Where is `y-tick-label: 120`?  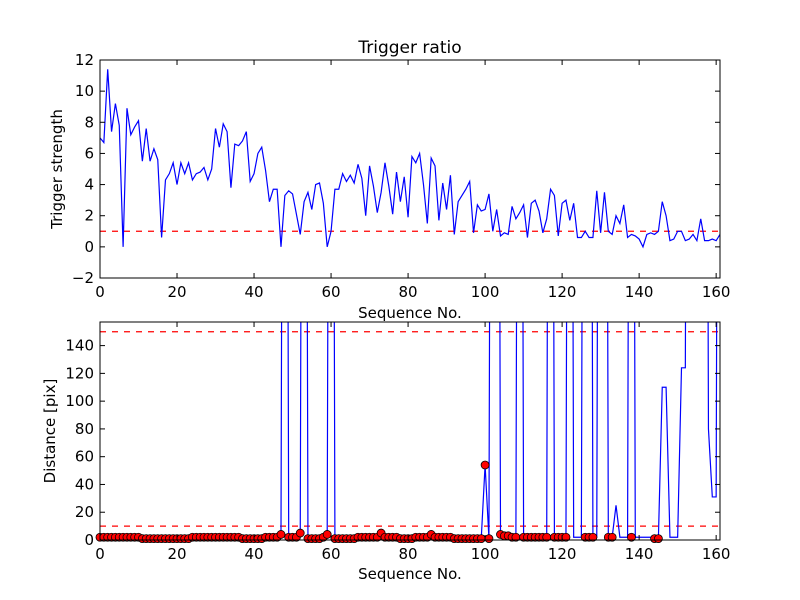 y-tick-label: 120 is located at coordinates (79, 373).